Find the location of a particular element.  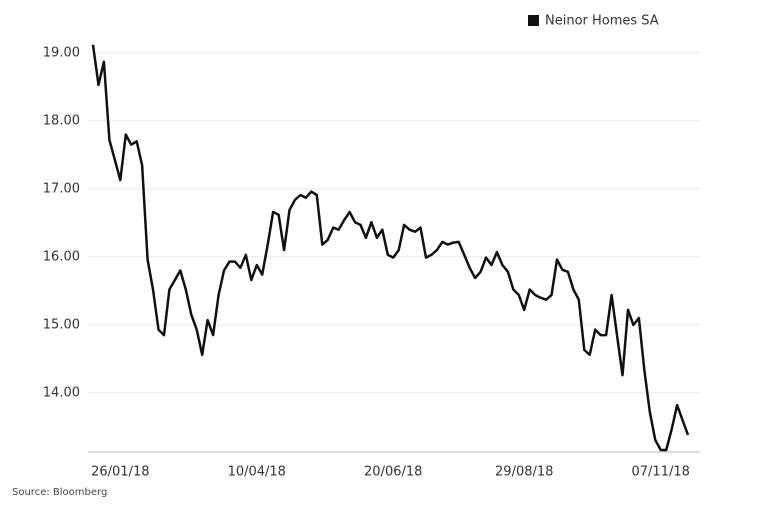

x-tick-label: 07/11/18 is located at coordinates (661, 472).